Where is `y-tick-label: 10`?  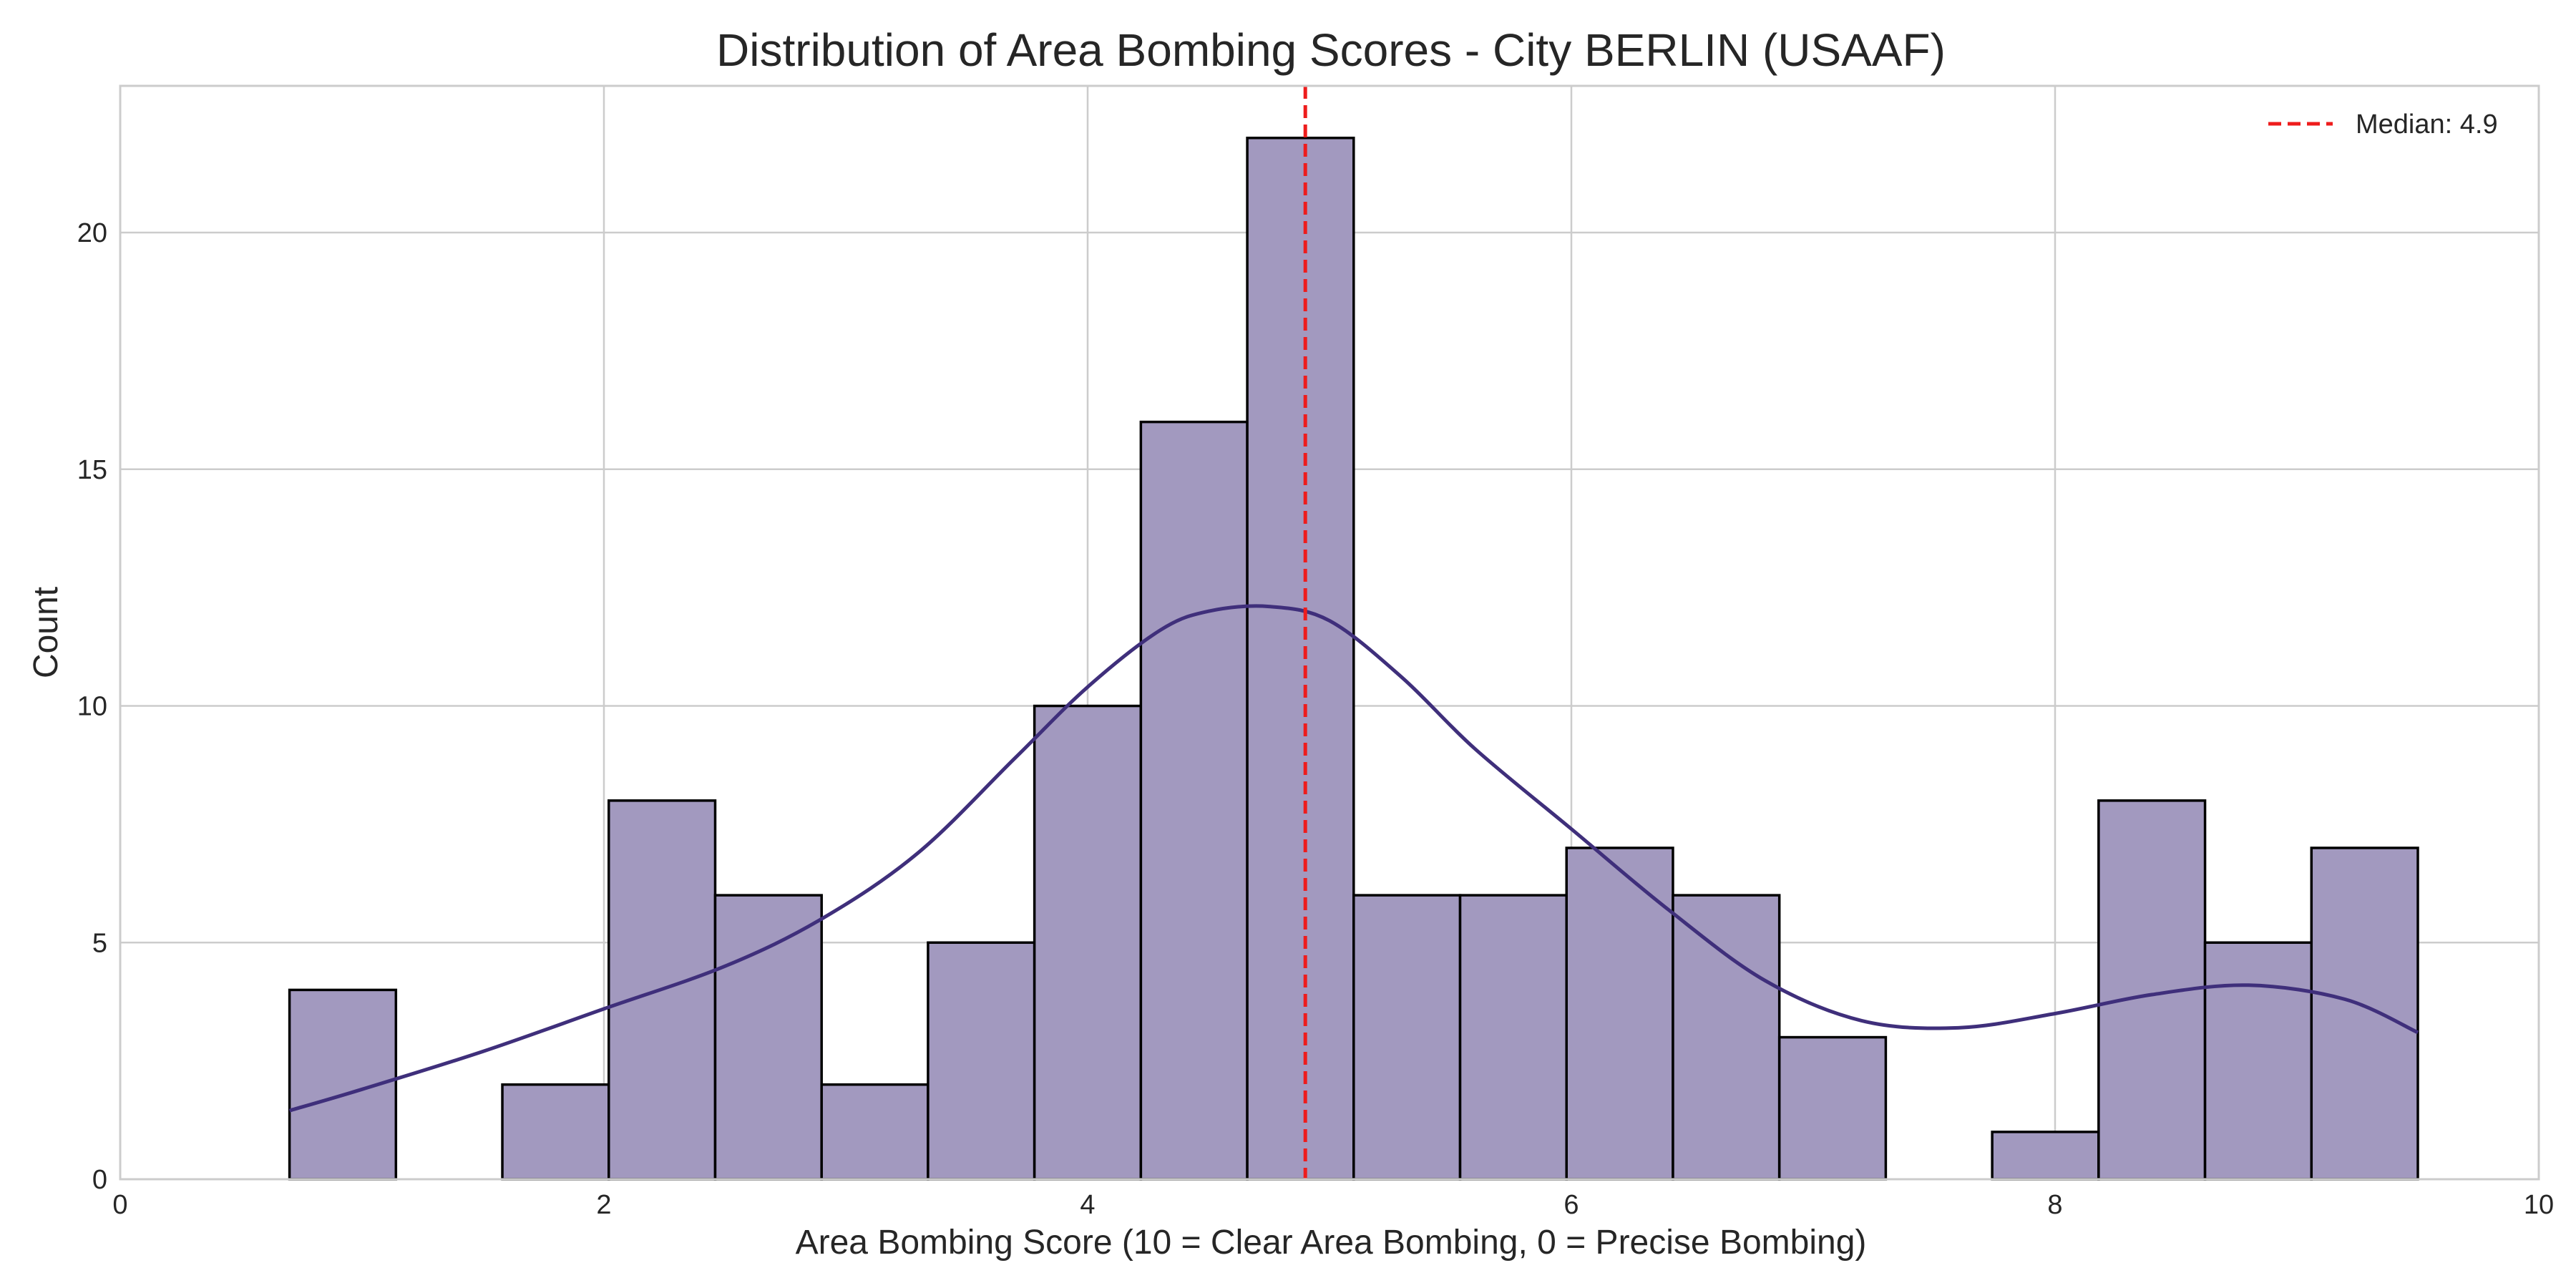 y-tick-label: 10 is located at coordinates (92, 707).